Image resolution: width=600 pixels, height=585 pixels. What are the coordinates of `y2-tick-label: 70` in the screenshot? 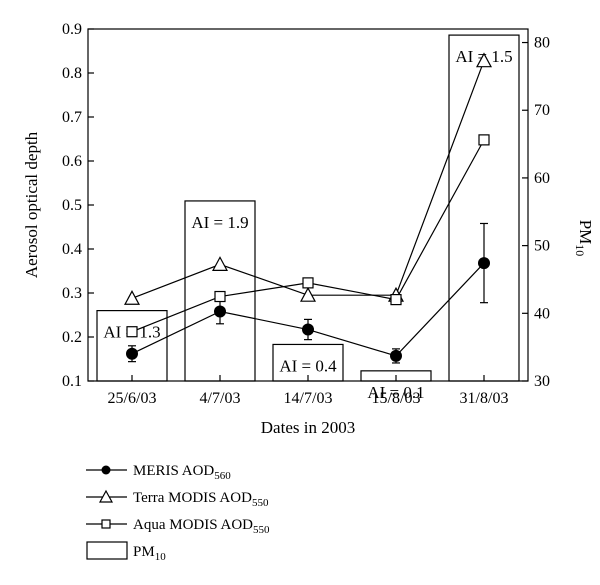 It's located at (542, 110).